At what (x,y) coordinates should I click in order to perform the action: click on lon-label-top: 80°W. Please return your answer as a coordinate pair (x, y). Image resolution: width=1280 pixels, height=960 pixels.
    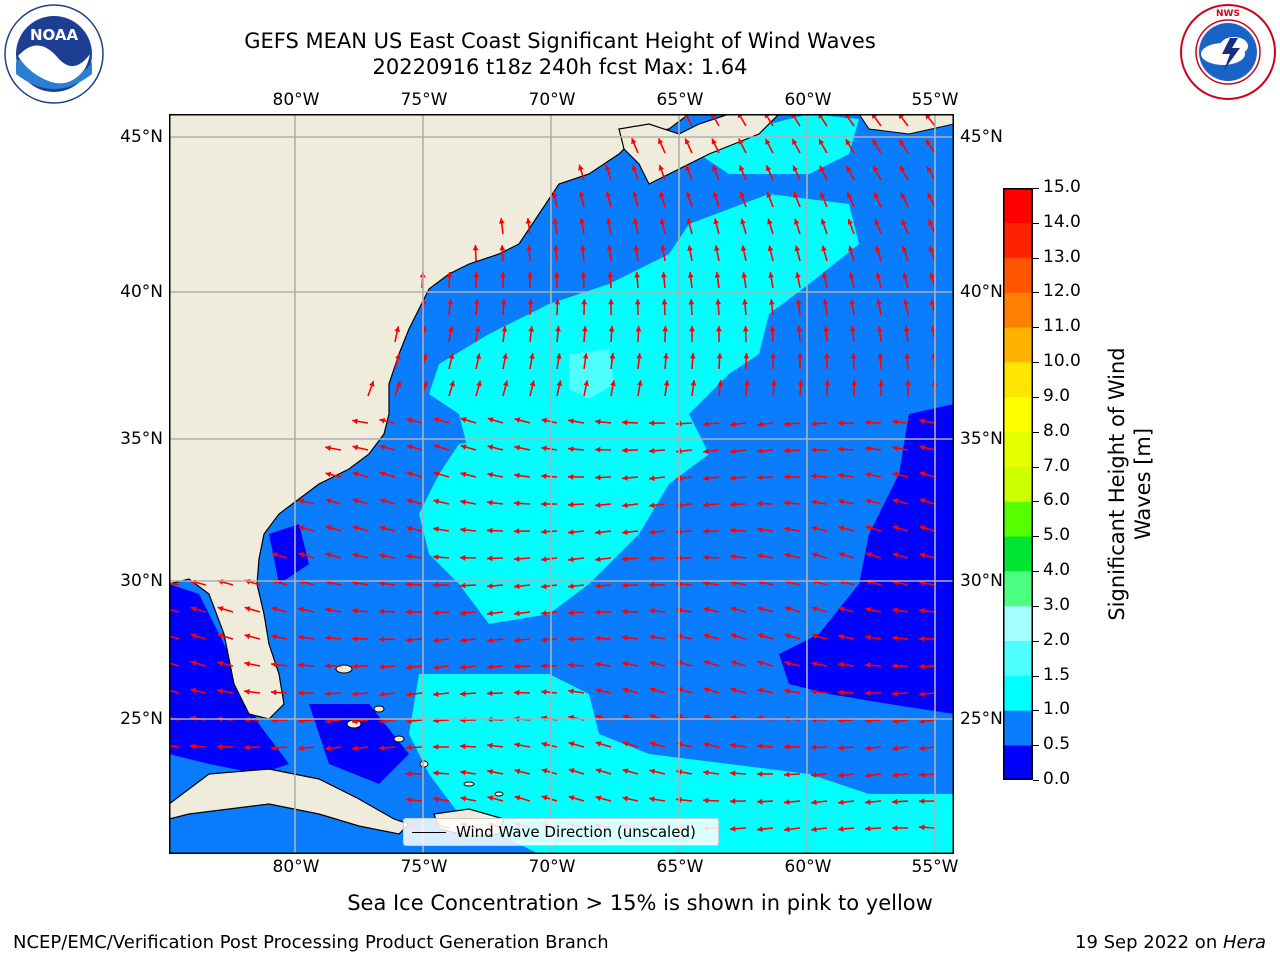
    Looking at the image, I should click on (296, 100).